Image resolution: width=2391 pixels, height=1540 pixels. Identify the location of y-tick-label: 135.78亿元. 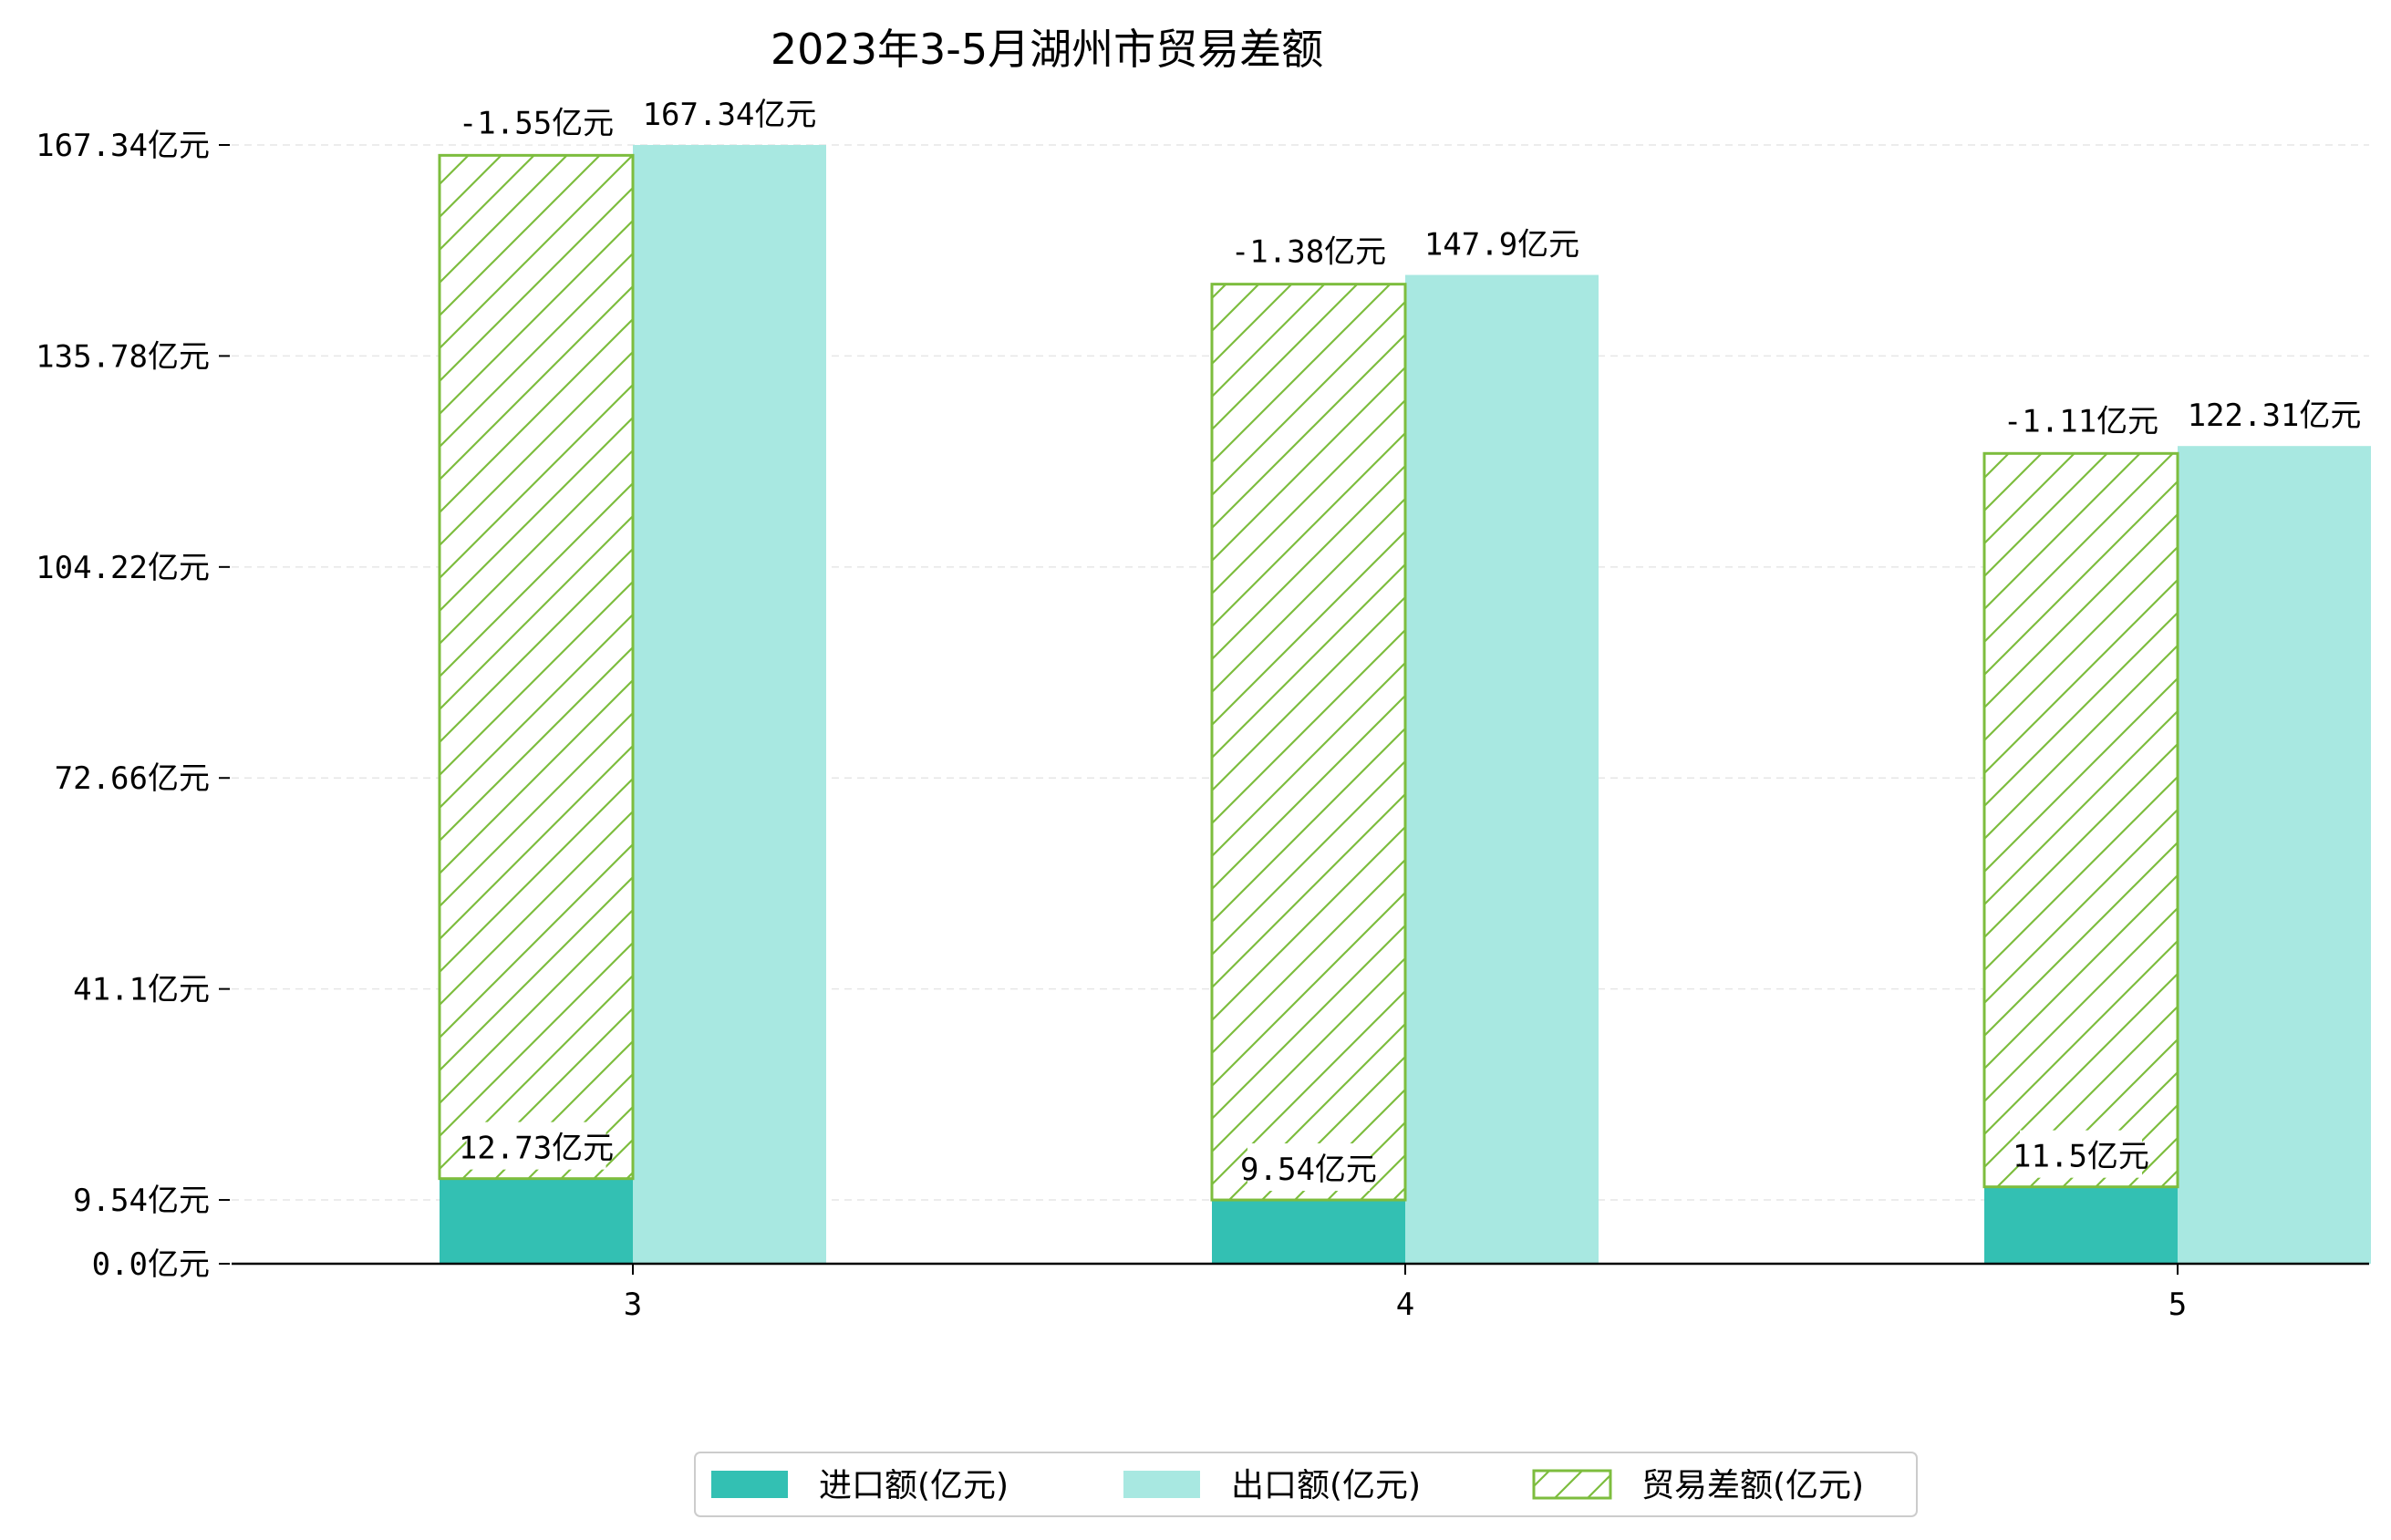
(123, 356).